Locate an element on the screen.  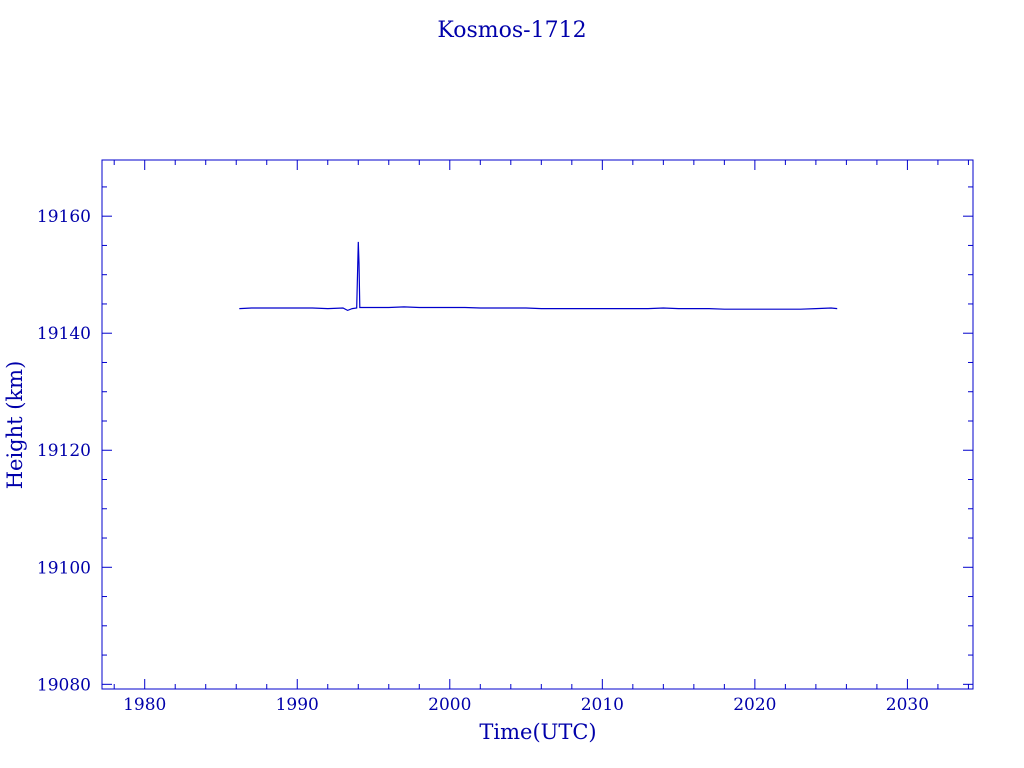
chart-title: Kosmos-1712 is located at coordinates (511, 30).